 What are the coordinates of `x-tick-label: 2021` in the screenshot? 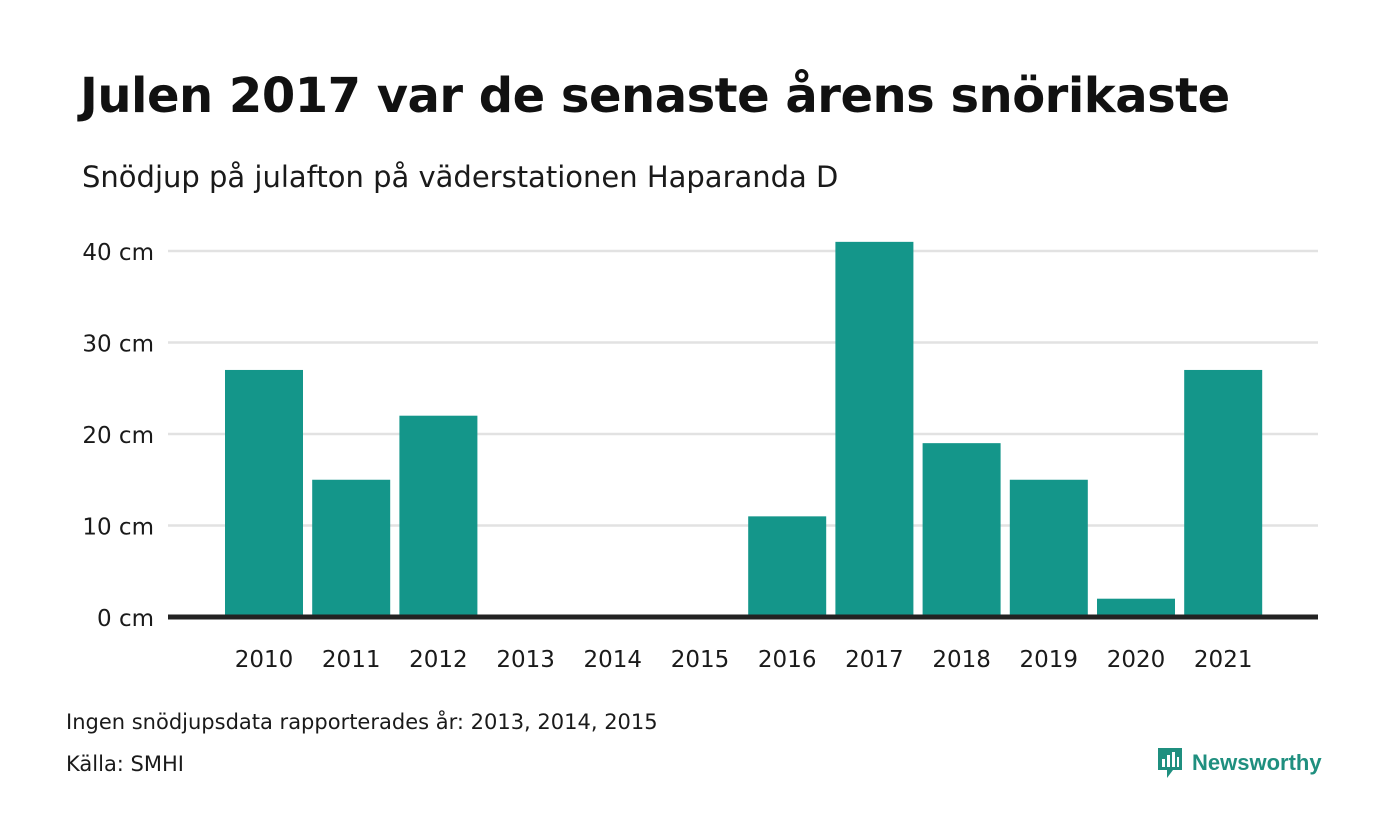 It's located at (1223, 660).